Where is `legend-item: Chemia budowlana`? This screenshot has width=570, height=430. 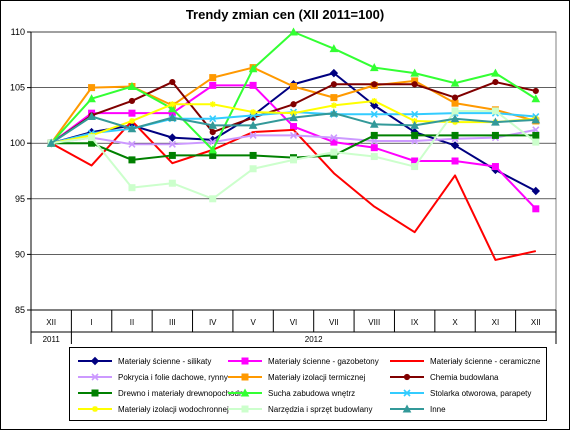
legend-item: Chemia budowlana is located at coordinates (443, 377).